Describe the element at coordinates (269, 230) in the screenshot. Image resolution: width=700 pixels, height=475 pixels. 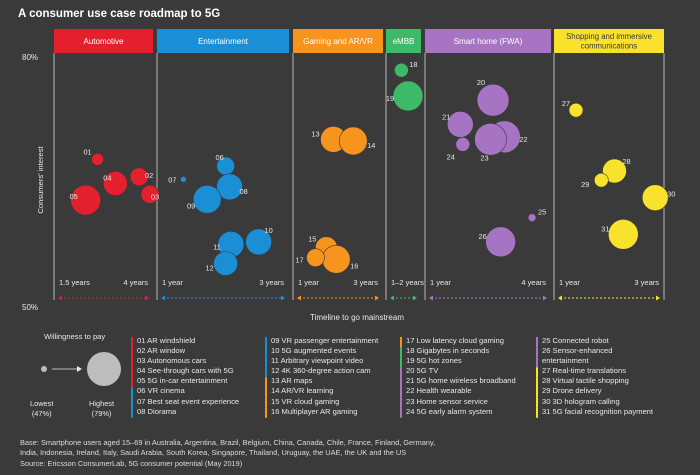
I see `bubble-label-10: 10` at that location.